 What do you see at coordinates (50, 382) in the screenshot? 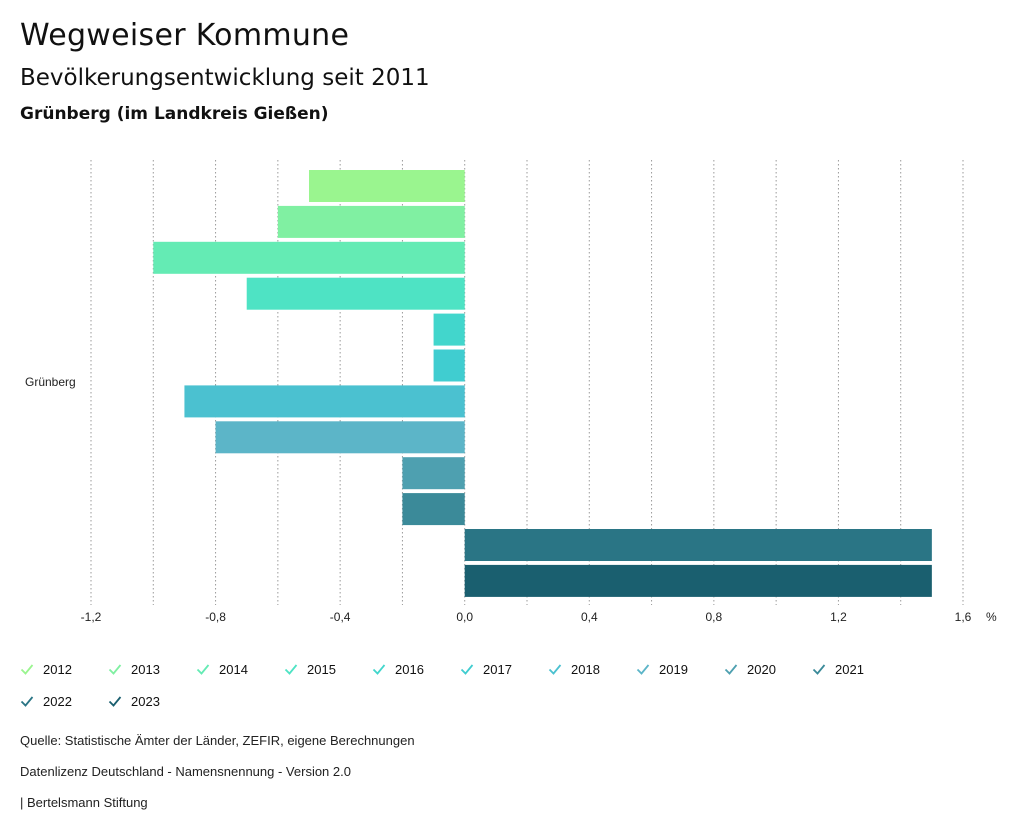
I see `category-label: Grünberg` at bounding box center [50, 382].